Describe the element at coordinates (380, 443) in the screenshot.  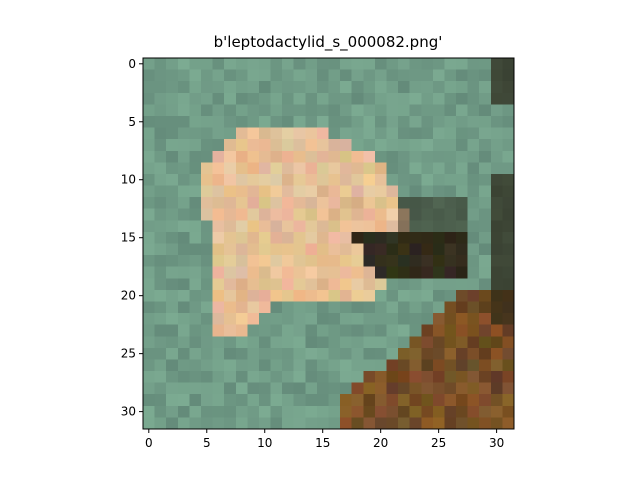
I see `x-tick-label: 20` at that location.